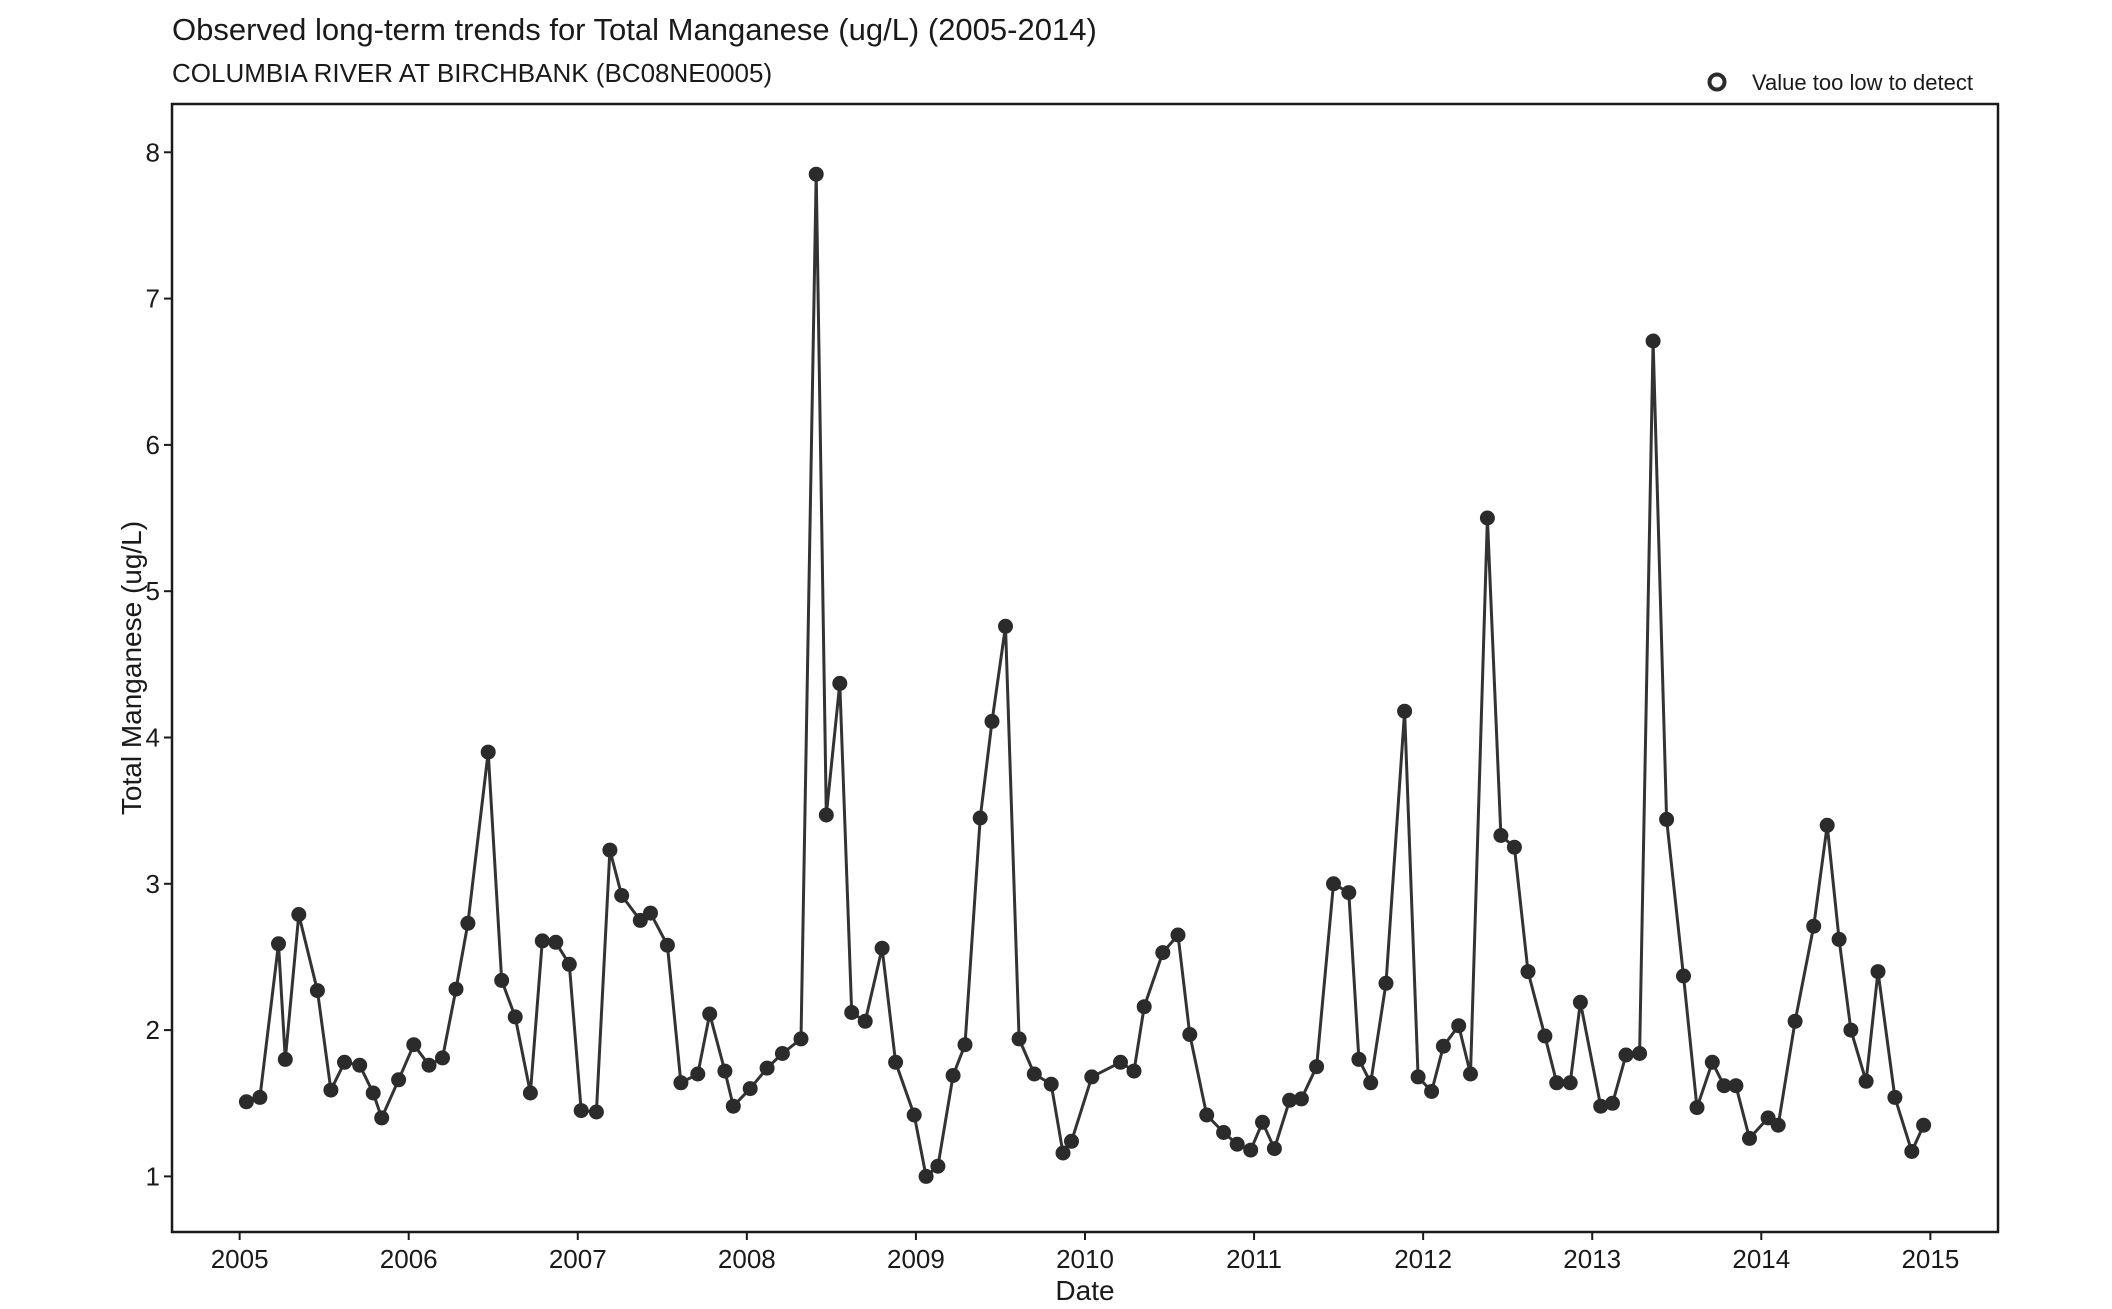 The height and width of the screenshot is (1309, 2112). What do you see at coordinates (153, 152) in the screenshot?
I see `y-tick-label: 8` at bounding box center [153, 152].